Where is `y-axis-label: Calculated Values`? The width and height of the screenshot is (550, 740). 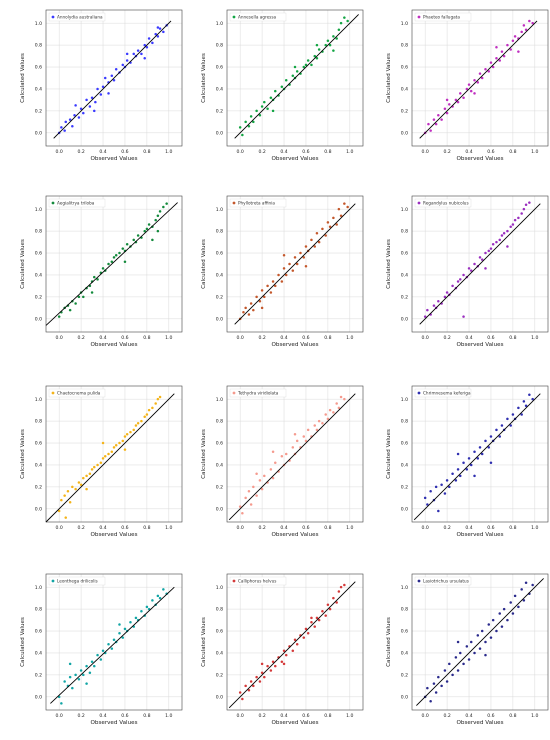
y-axis-label: Calculated Values is located at coordinates (389, 78).